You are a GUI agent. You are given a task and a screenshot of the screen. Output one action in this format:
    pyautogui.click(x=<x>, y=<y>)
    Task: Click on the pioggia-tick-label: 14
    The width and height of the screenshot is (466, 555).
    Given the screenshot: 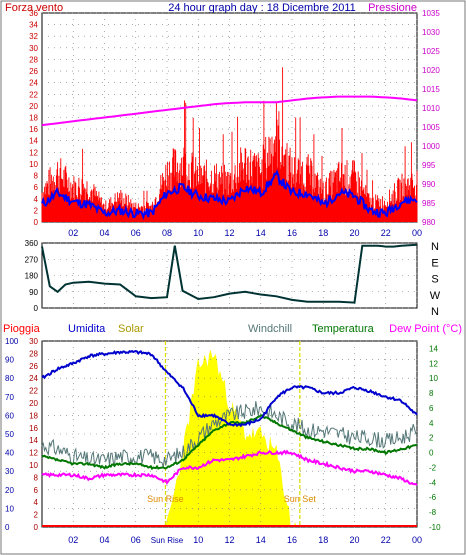 What is the action you would take?
    pyautogui.click(x=33, y=440)
    